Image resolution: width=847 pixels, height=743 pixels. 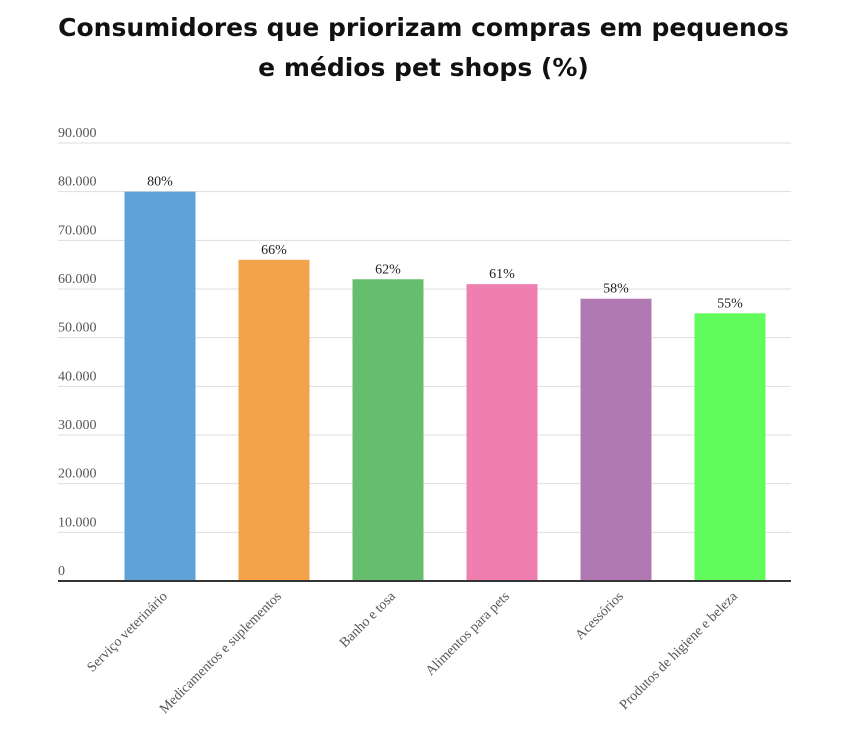 What do you see at coordinates (616, 289) in the screenshot?
I see `data-label: 58%` at bounding box center [616, 289].